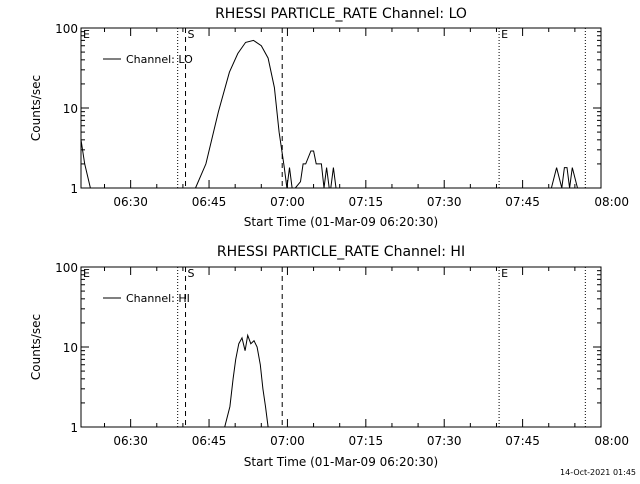 Image resolution: width=640 pixels, height=484 pixels. I want to click on chart-title: RHESSI PARTICLE_RATE Channel: HI, so click(341, 252).